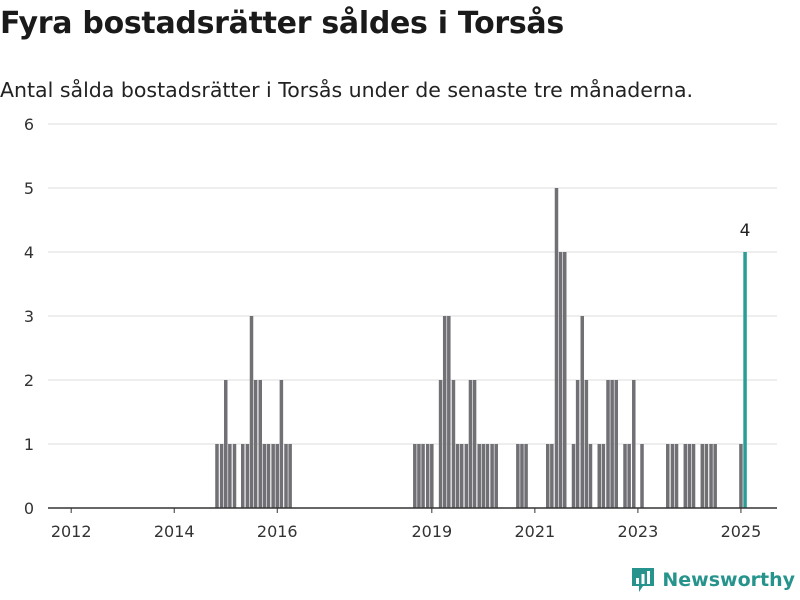 This screenshot has width=800, height=600. Describe the element at coordinates (643, 580) in the screenshot. I see `newsworthy-logo-icon` at that location.